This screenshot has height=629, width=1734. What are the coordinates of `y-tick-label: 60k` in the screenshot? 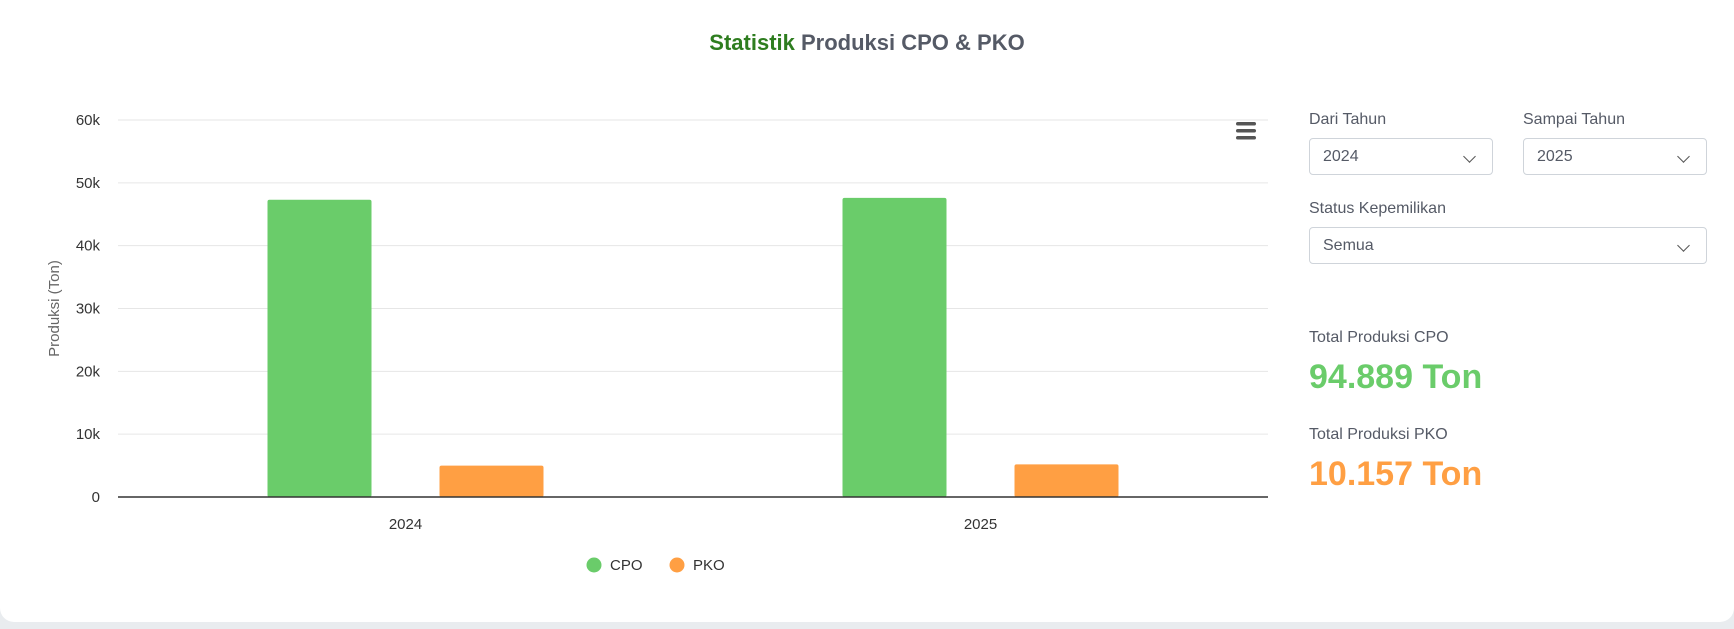 It's located at (88, 120).